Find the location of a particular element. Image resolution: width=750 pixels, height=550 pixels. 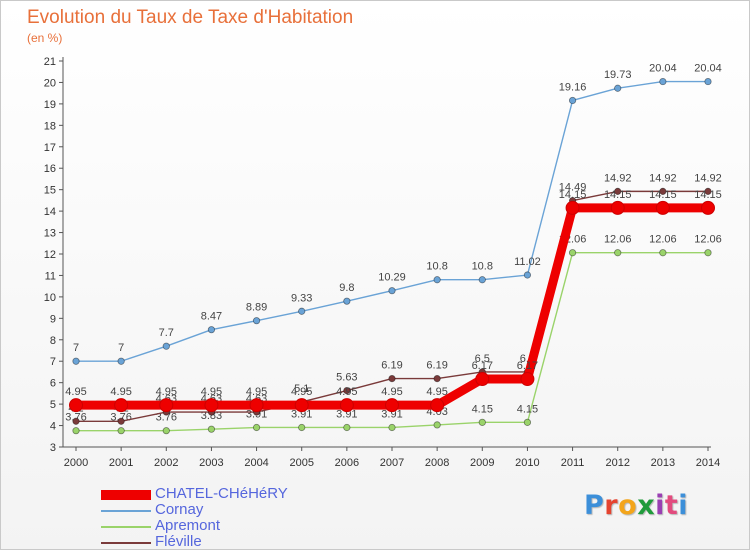

x-tick-label: 2009 is located at coordinates (482, 463).